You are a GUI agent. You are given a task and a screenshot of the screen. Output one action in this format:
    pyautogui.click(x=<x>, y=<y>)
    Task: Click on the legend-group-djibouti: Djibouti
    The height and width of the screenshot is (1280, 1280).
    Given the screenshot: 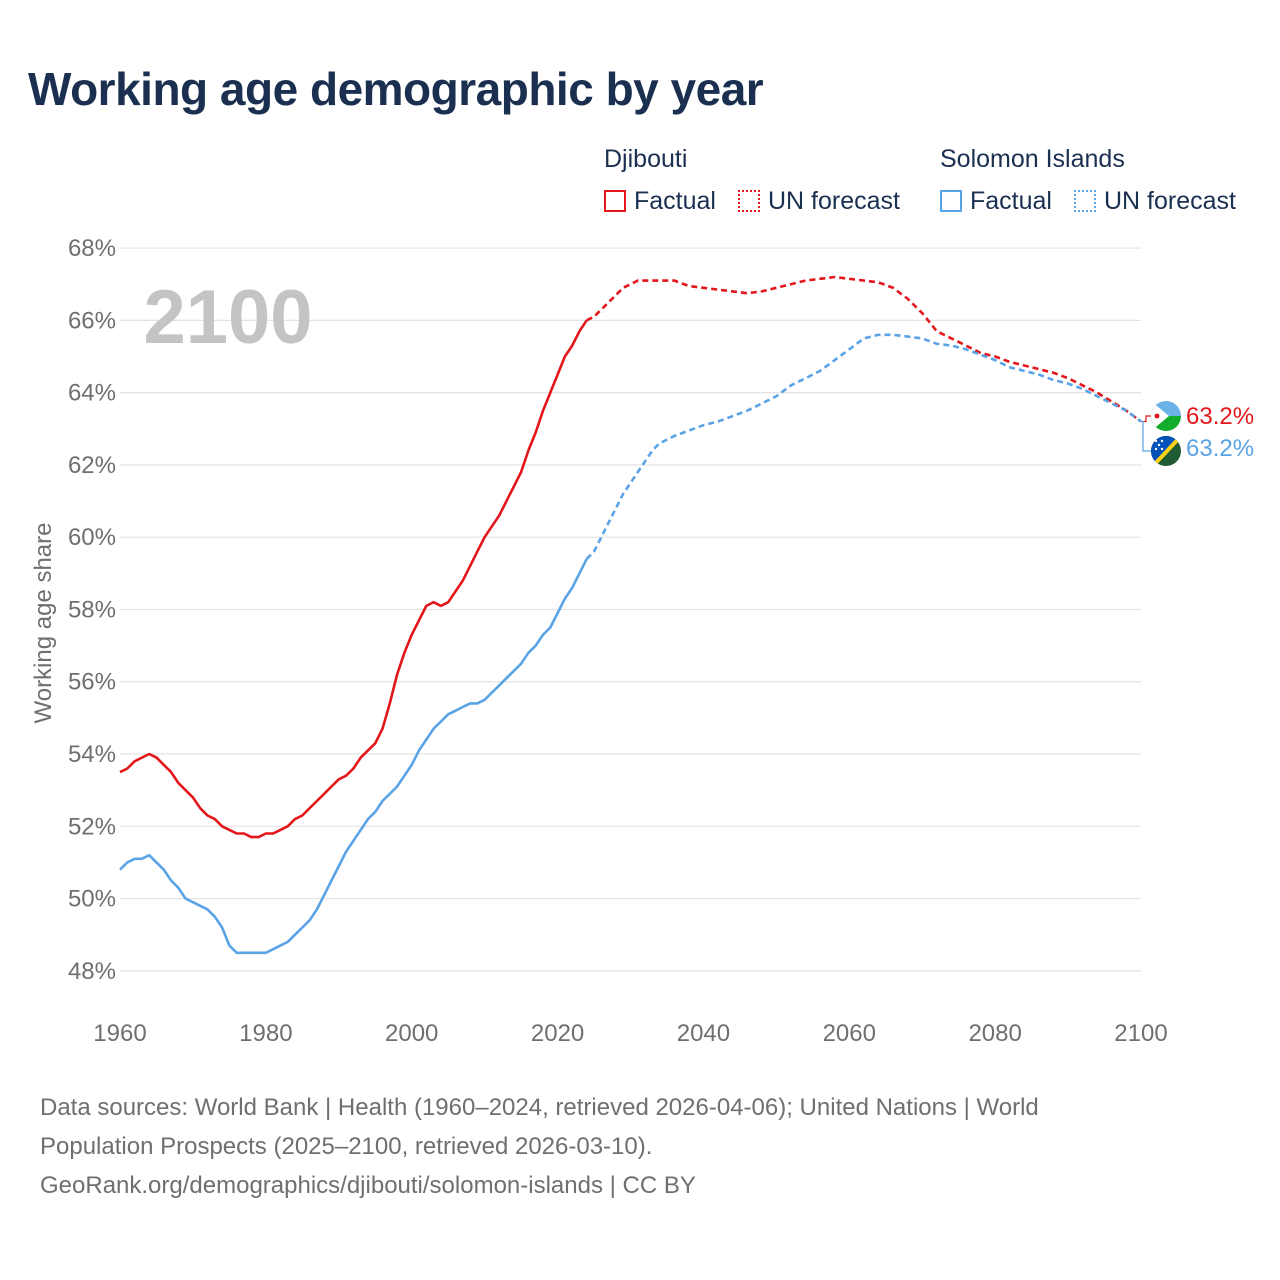 What is the action you would take?
    pyautogui.click(x=646, y=159)
    